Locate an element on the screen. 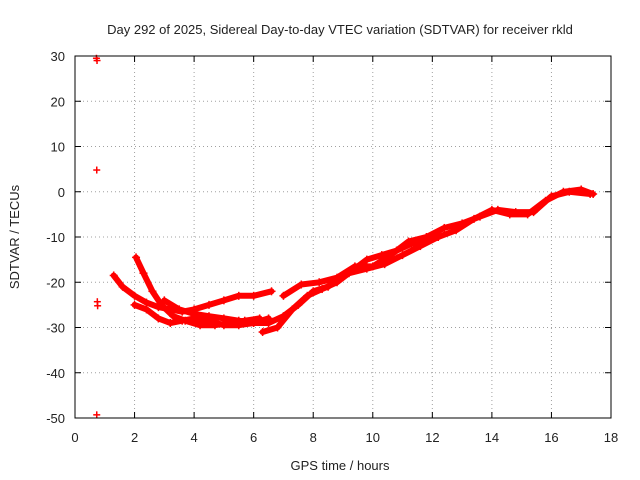 The height and width of the screenshot is (480, 640). x-tick-label: 14 is located at coordinates (492, 437).